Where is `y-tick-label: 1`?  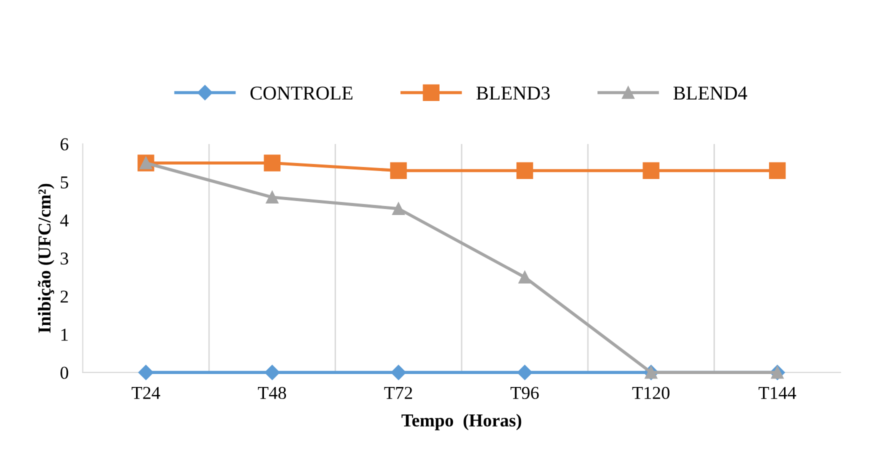
y-tick-label: 1 is located at coordinates (64, 334).